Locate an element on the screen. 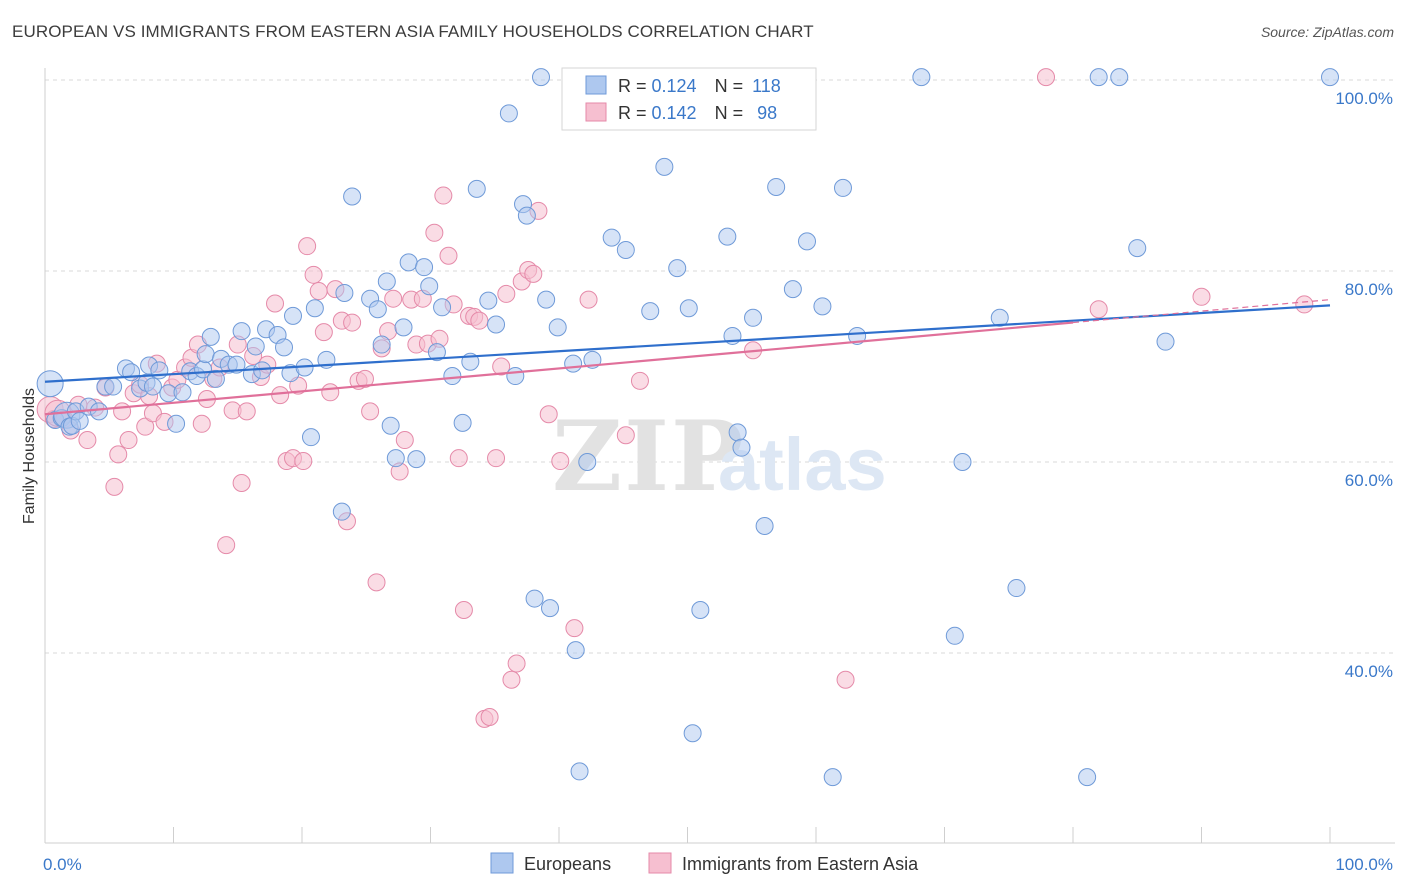 This screenshot has height=892, width=1406. legend-n-label-europeans: N = is located at coordinates (732, 86).